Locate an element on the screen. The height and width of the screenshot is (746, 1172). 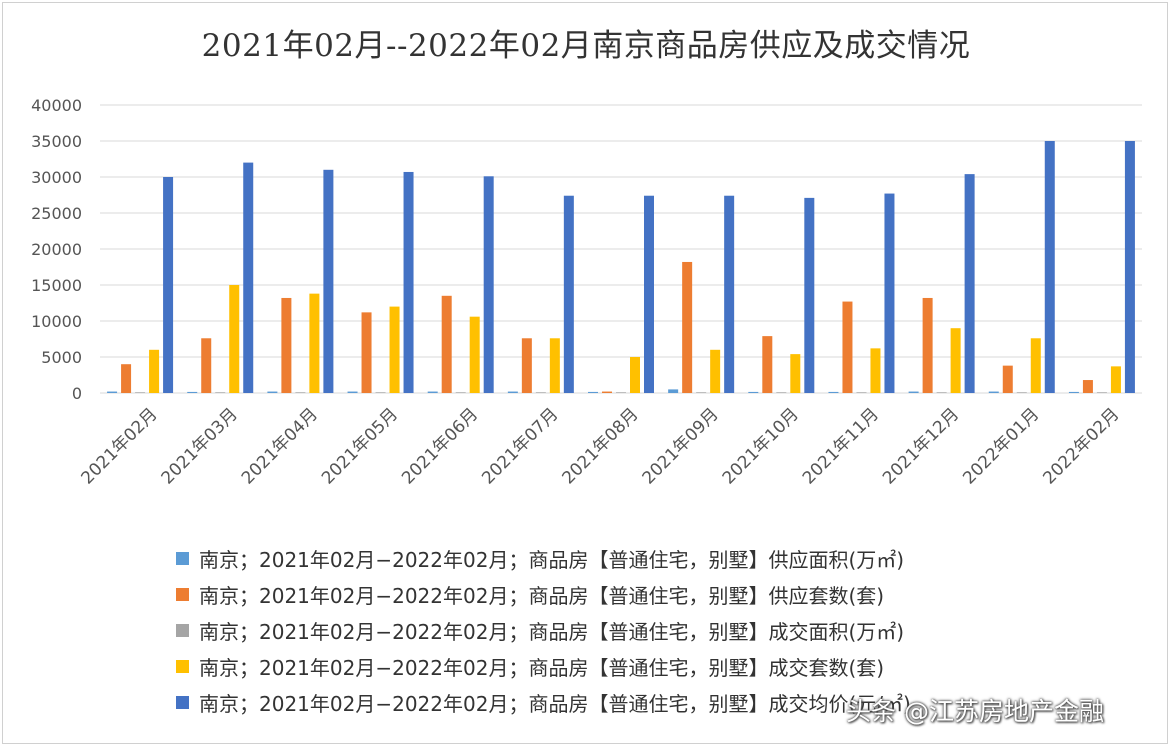
legend-entry: 南京；2021年02月−2022年02月；商品房【普通住宅，别墅】成交套数(套) is located at coordinates (543, 666).